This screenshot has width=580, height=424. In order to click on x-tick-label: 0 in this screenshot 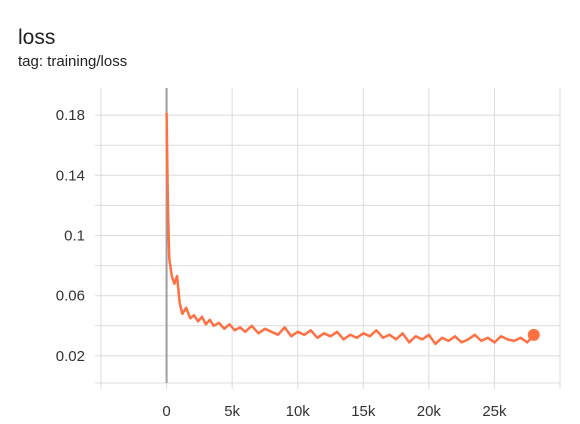, I will do `click(166, 411)`.